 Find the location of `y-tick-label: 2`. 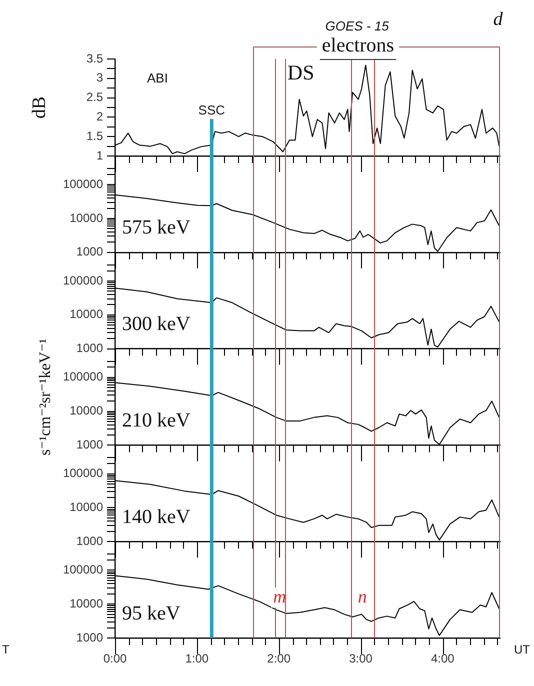

y-tick-label: 2 is located at coordinates (100, 117).